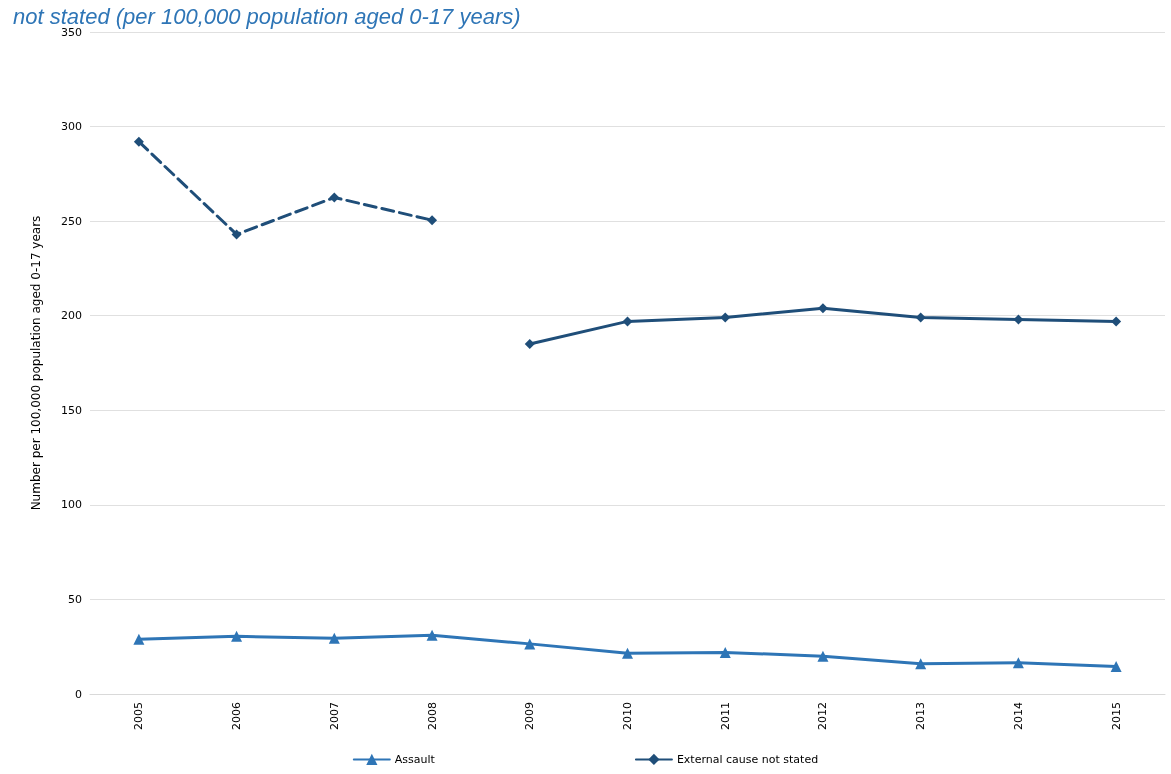 The height and width of the screenshot is (774, 1171). Describe the element at coordinates (1116, 716) in the screenshot. I see `x-tick-label: 2015` at that location.